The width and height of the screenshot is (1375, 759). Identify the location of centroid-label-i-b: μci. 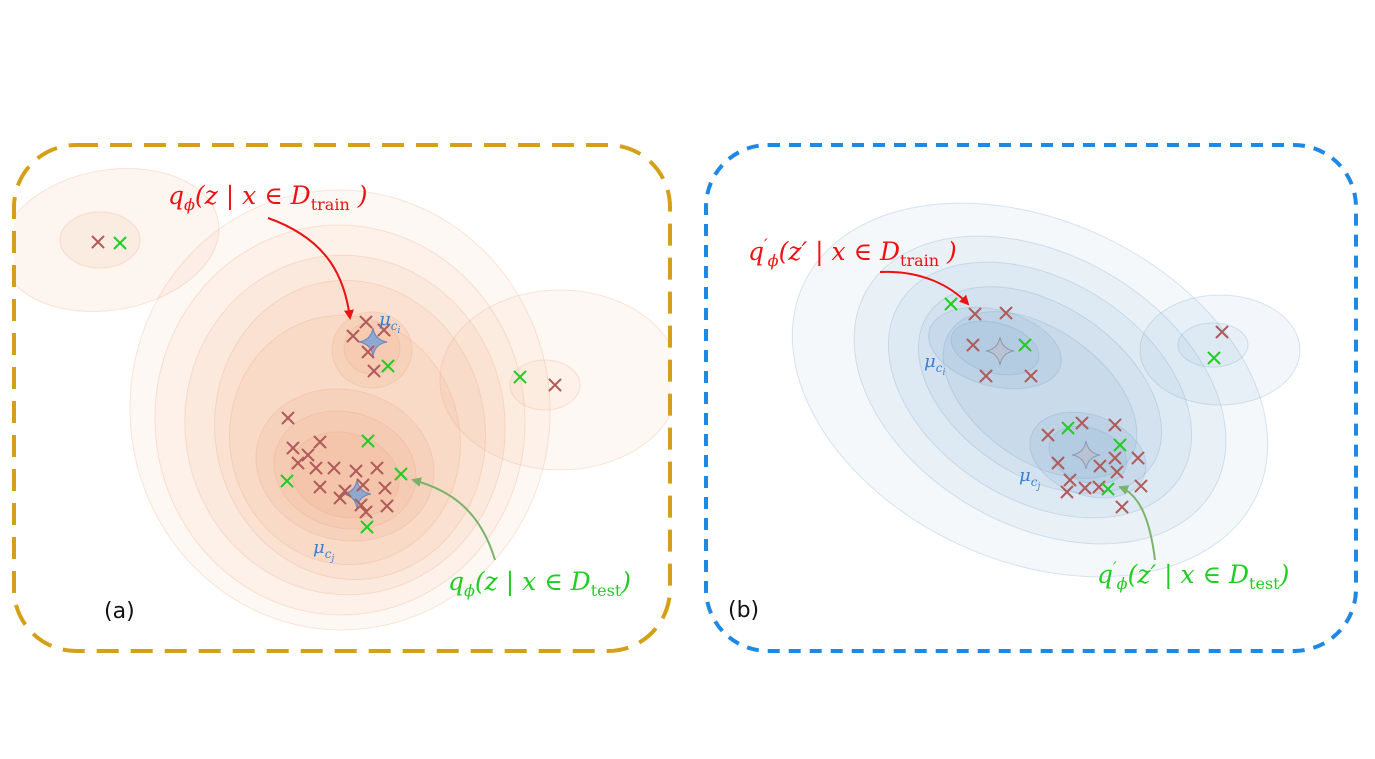
(934, 364).